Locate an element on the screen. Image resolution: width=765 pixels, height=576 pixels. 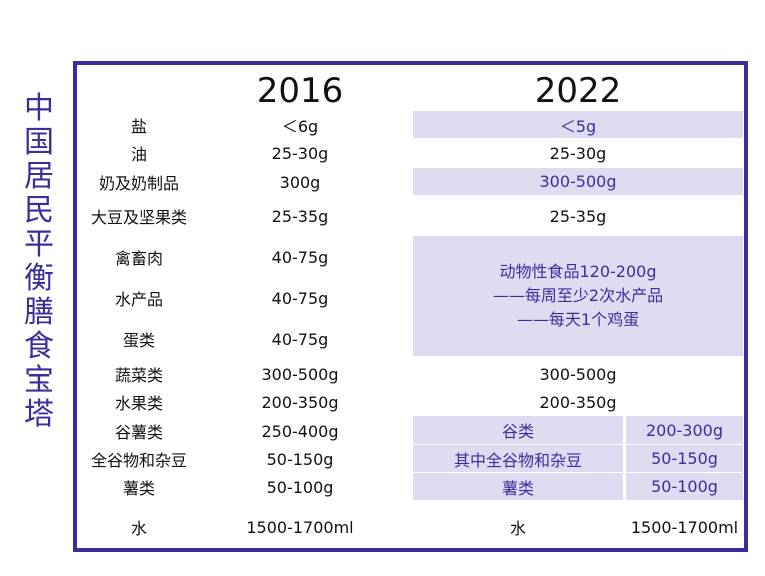
header-2022: 2022 is located at coordinates (578, 91).